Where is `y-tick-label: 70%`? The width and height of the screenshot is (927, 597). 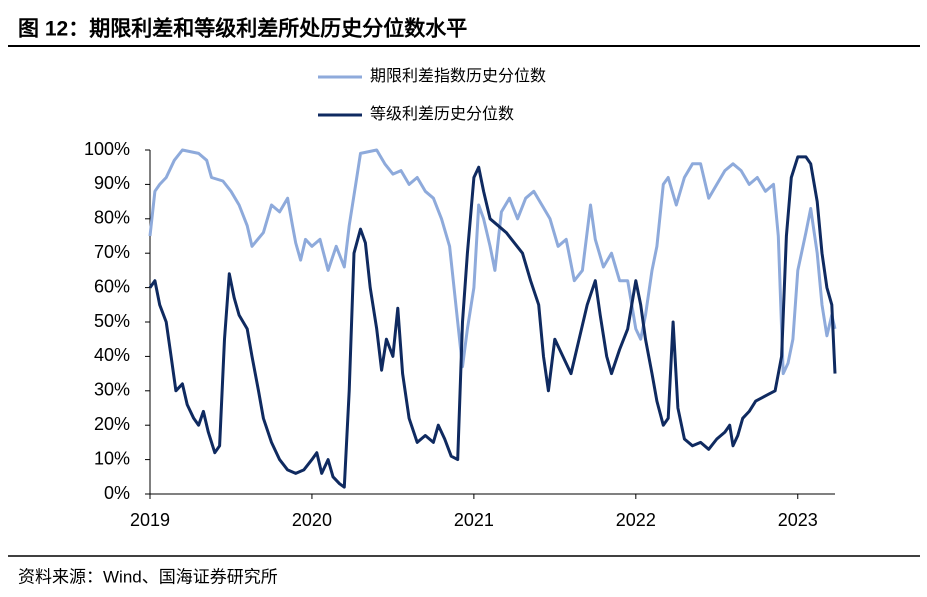 y-tick-label: 70% is located at coordinates (112, 252).